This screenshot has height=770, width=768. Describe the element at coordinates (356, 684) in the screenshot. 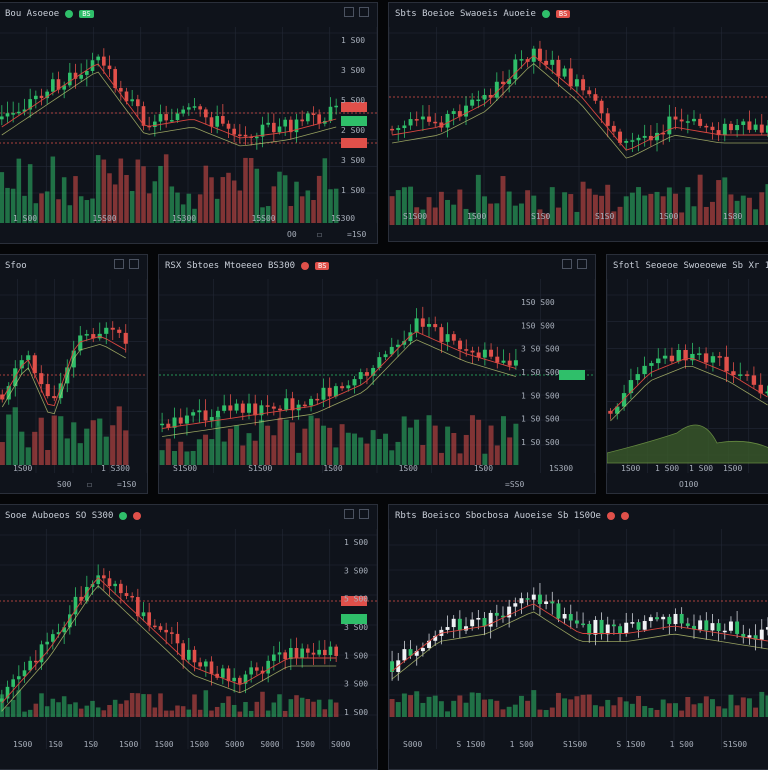

I see `y-tick-label: 3 S00` at that location.